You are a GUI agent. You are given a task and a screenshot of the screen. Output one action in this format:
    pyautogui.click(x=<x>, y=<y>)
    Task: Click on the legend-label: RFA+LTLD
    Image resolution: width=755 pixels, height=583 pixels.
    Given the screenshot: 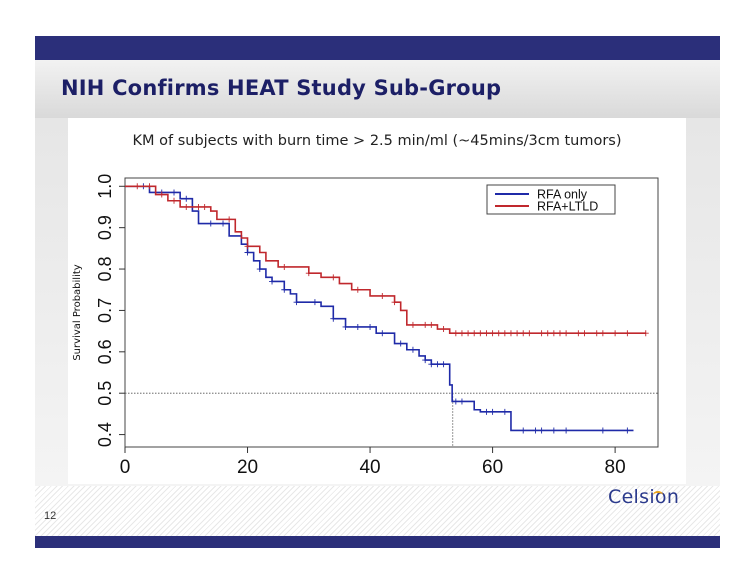 What is the action you would take?
    pyautogui.click(x=567, y=207)
    